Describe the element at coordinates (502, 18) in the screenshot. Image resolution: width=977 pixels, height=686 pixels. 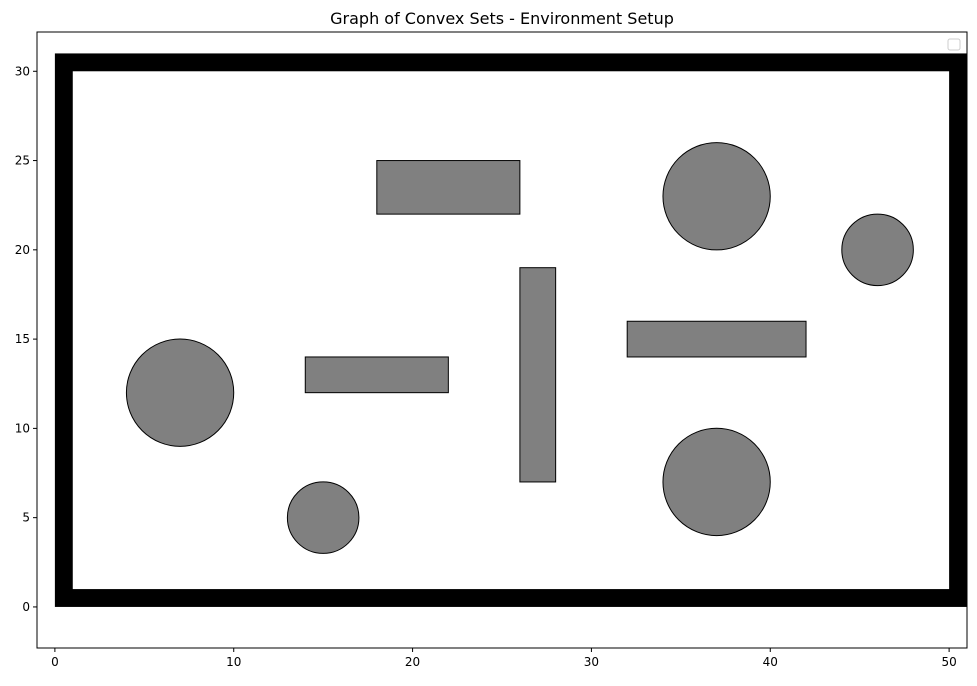
I see `chart-title: Graph of Convex Sets - Environment Setup` at that location.